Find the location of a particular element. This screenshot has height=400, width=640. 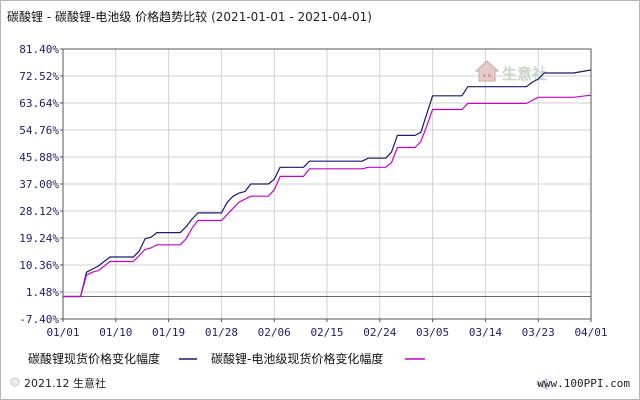

watermark-house-icon is located at coordinates (487, 71).